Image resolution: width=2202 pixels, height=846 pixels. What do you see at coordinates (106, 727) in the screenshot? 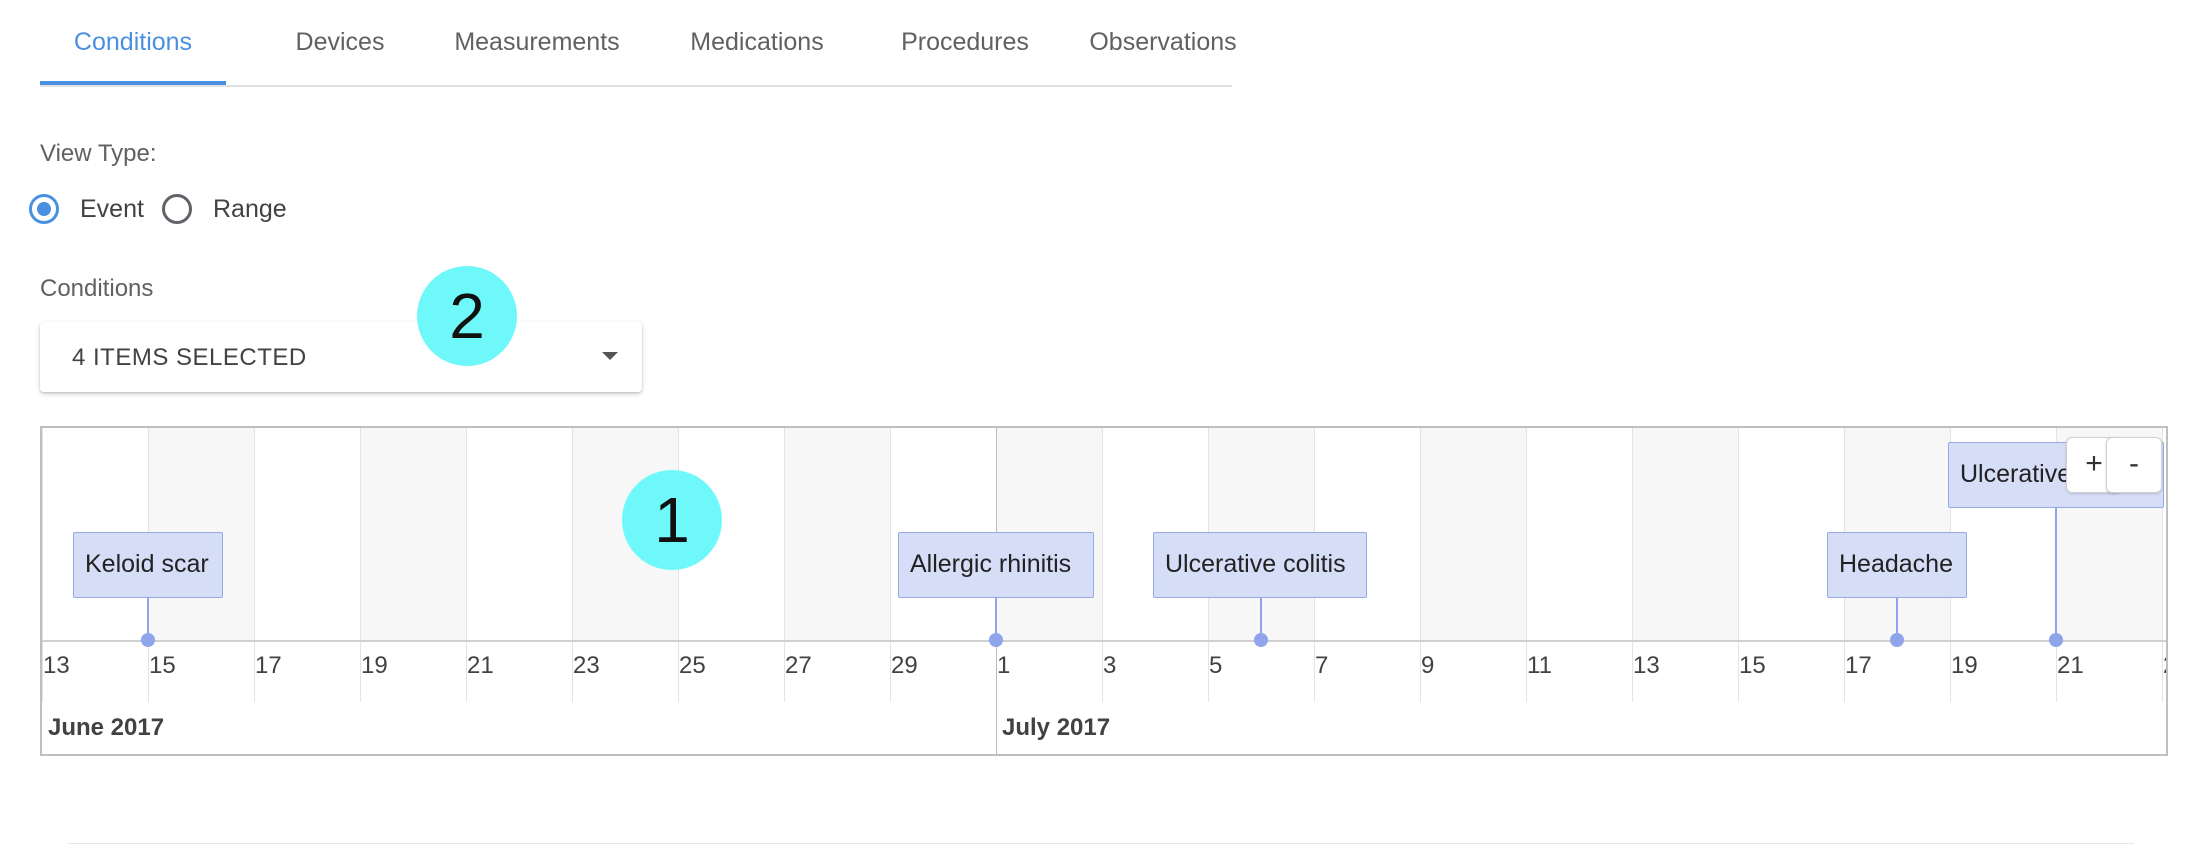
I see `month-label-june: June 2017` at bounding box center [106, 727].